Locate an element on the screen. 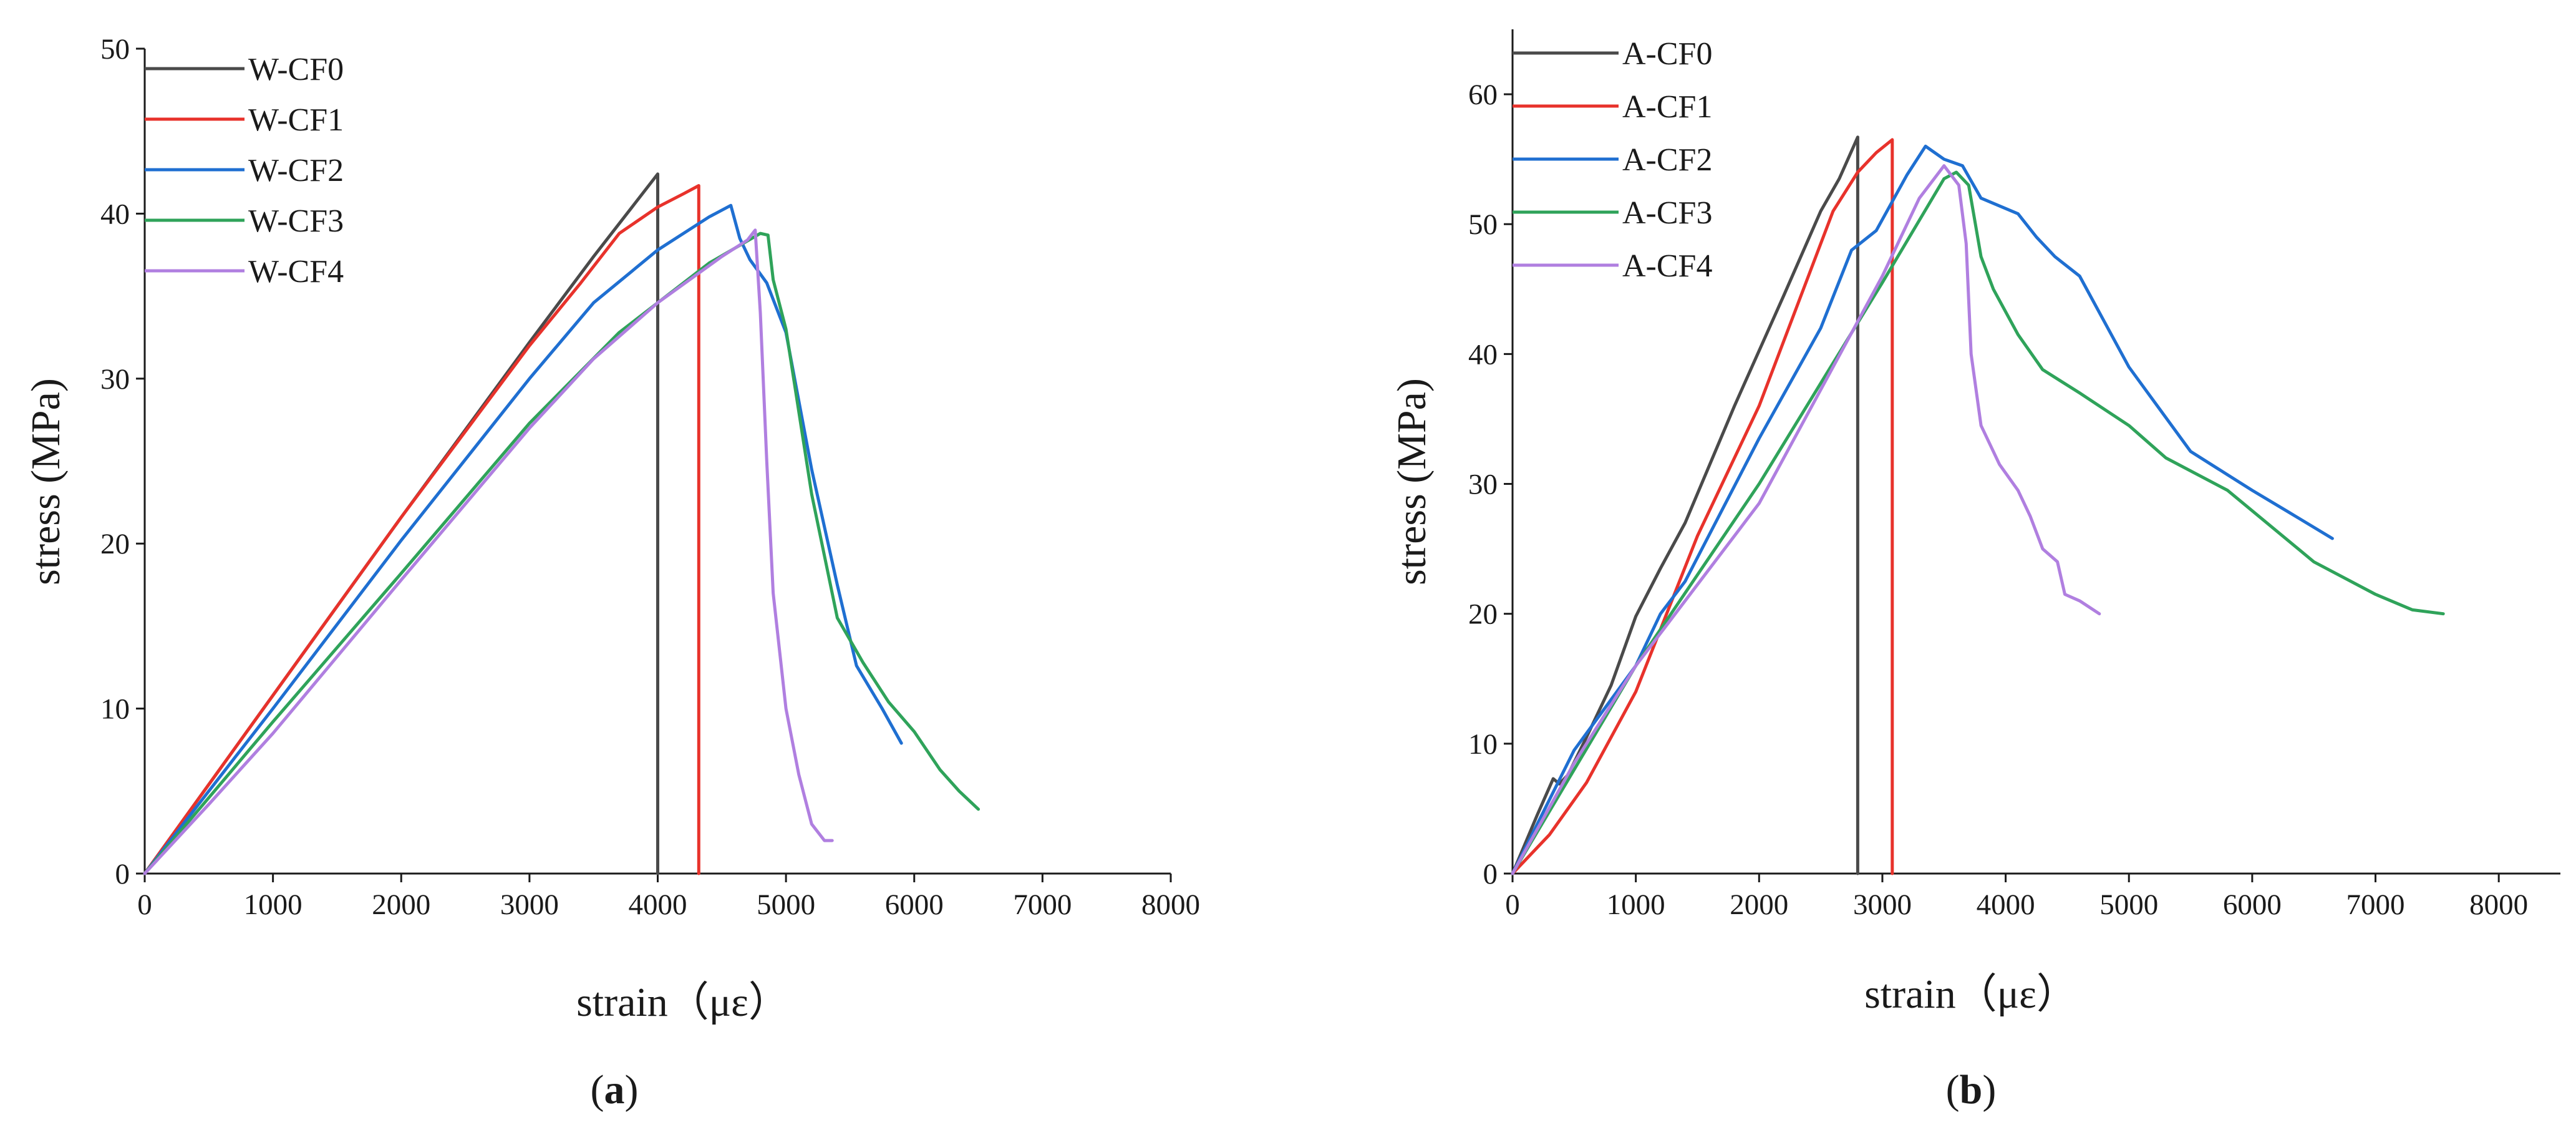  y-tick-label-a: 30 is located at coordinates (115, 379).